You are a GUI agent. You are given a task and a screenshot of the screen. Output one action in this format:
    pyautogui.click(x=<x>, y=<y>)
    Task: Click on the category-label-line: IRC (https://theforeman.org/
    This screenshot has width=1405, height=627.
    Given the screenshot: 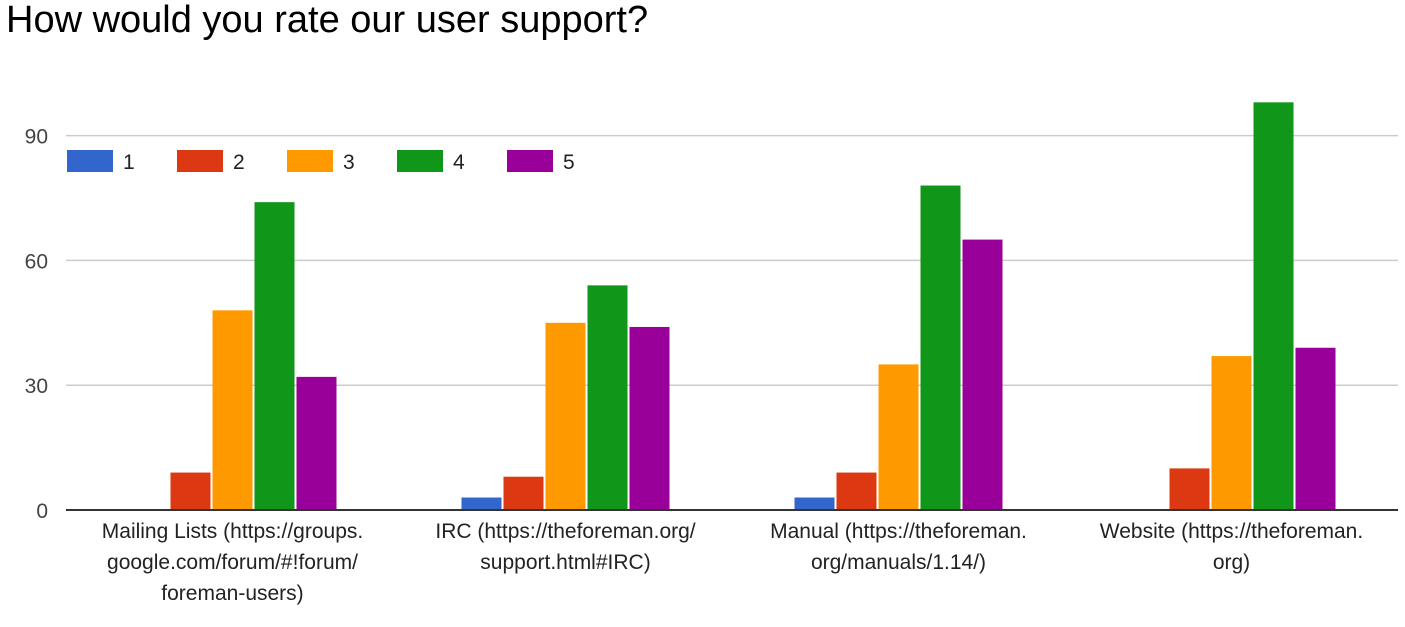 What is the action you would take?
    pyautogui.click(x=565, y=531)
    